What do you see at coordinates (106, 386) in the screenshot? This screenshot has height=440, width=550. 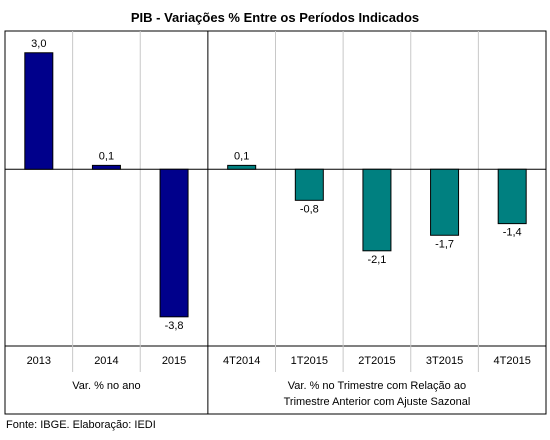 I see `group-label: Var. % no ano` at bounding box center [106, 386].